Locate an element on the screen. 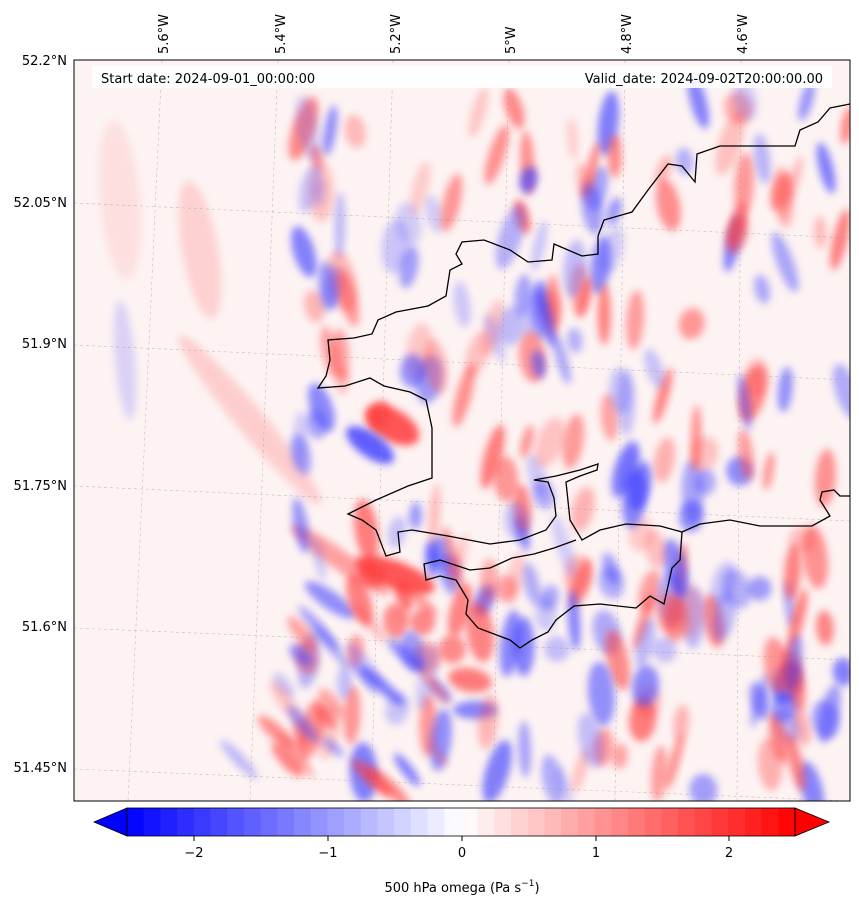  coastline-east is located at coordinates (765, 511).